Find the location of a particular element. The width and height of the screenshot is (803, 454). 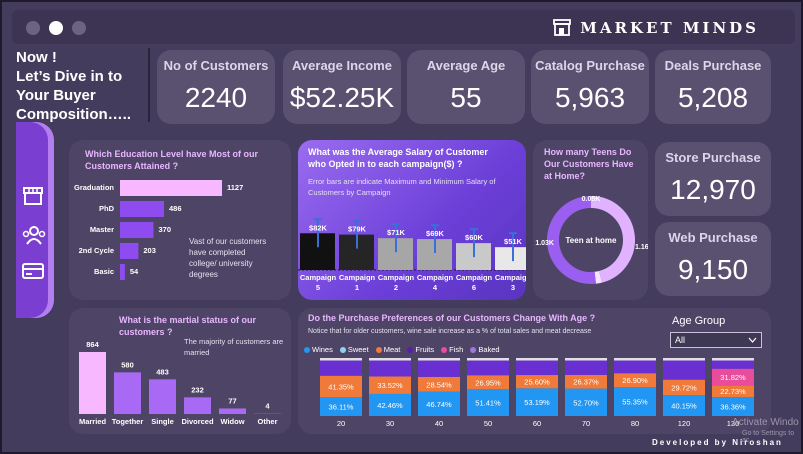

intro-divider is located at coordinates (149, 85).